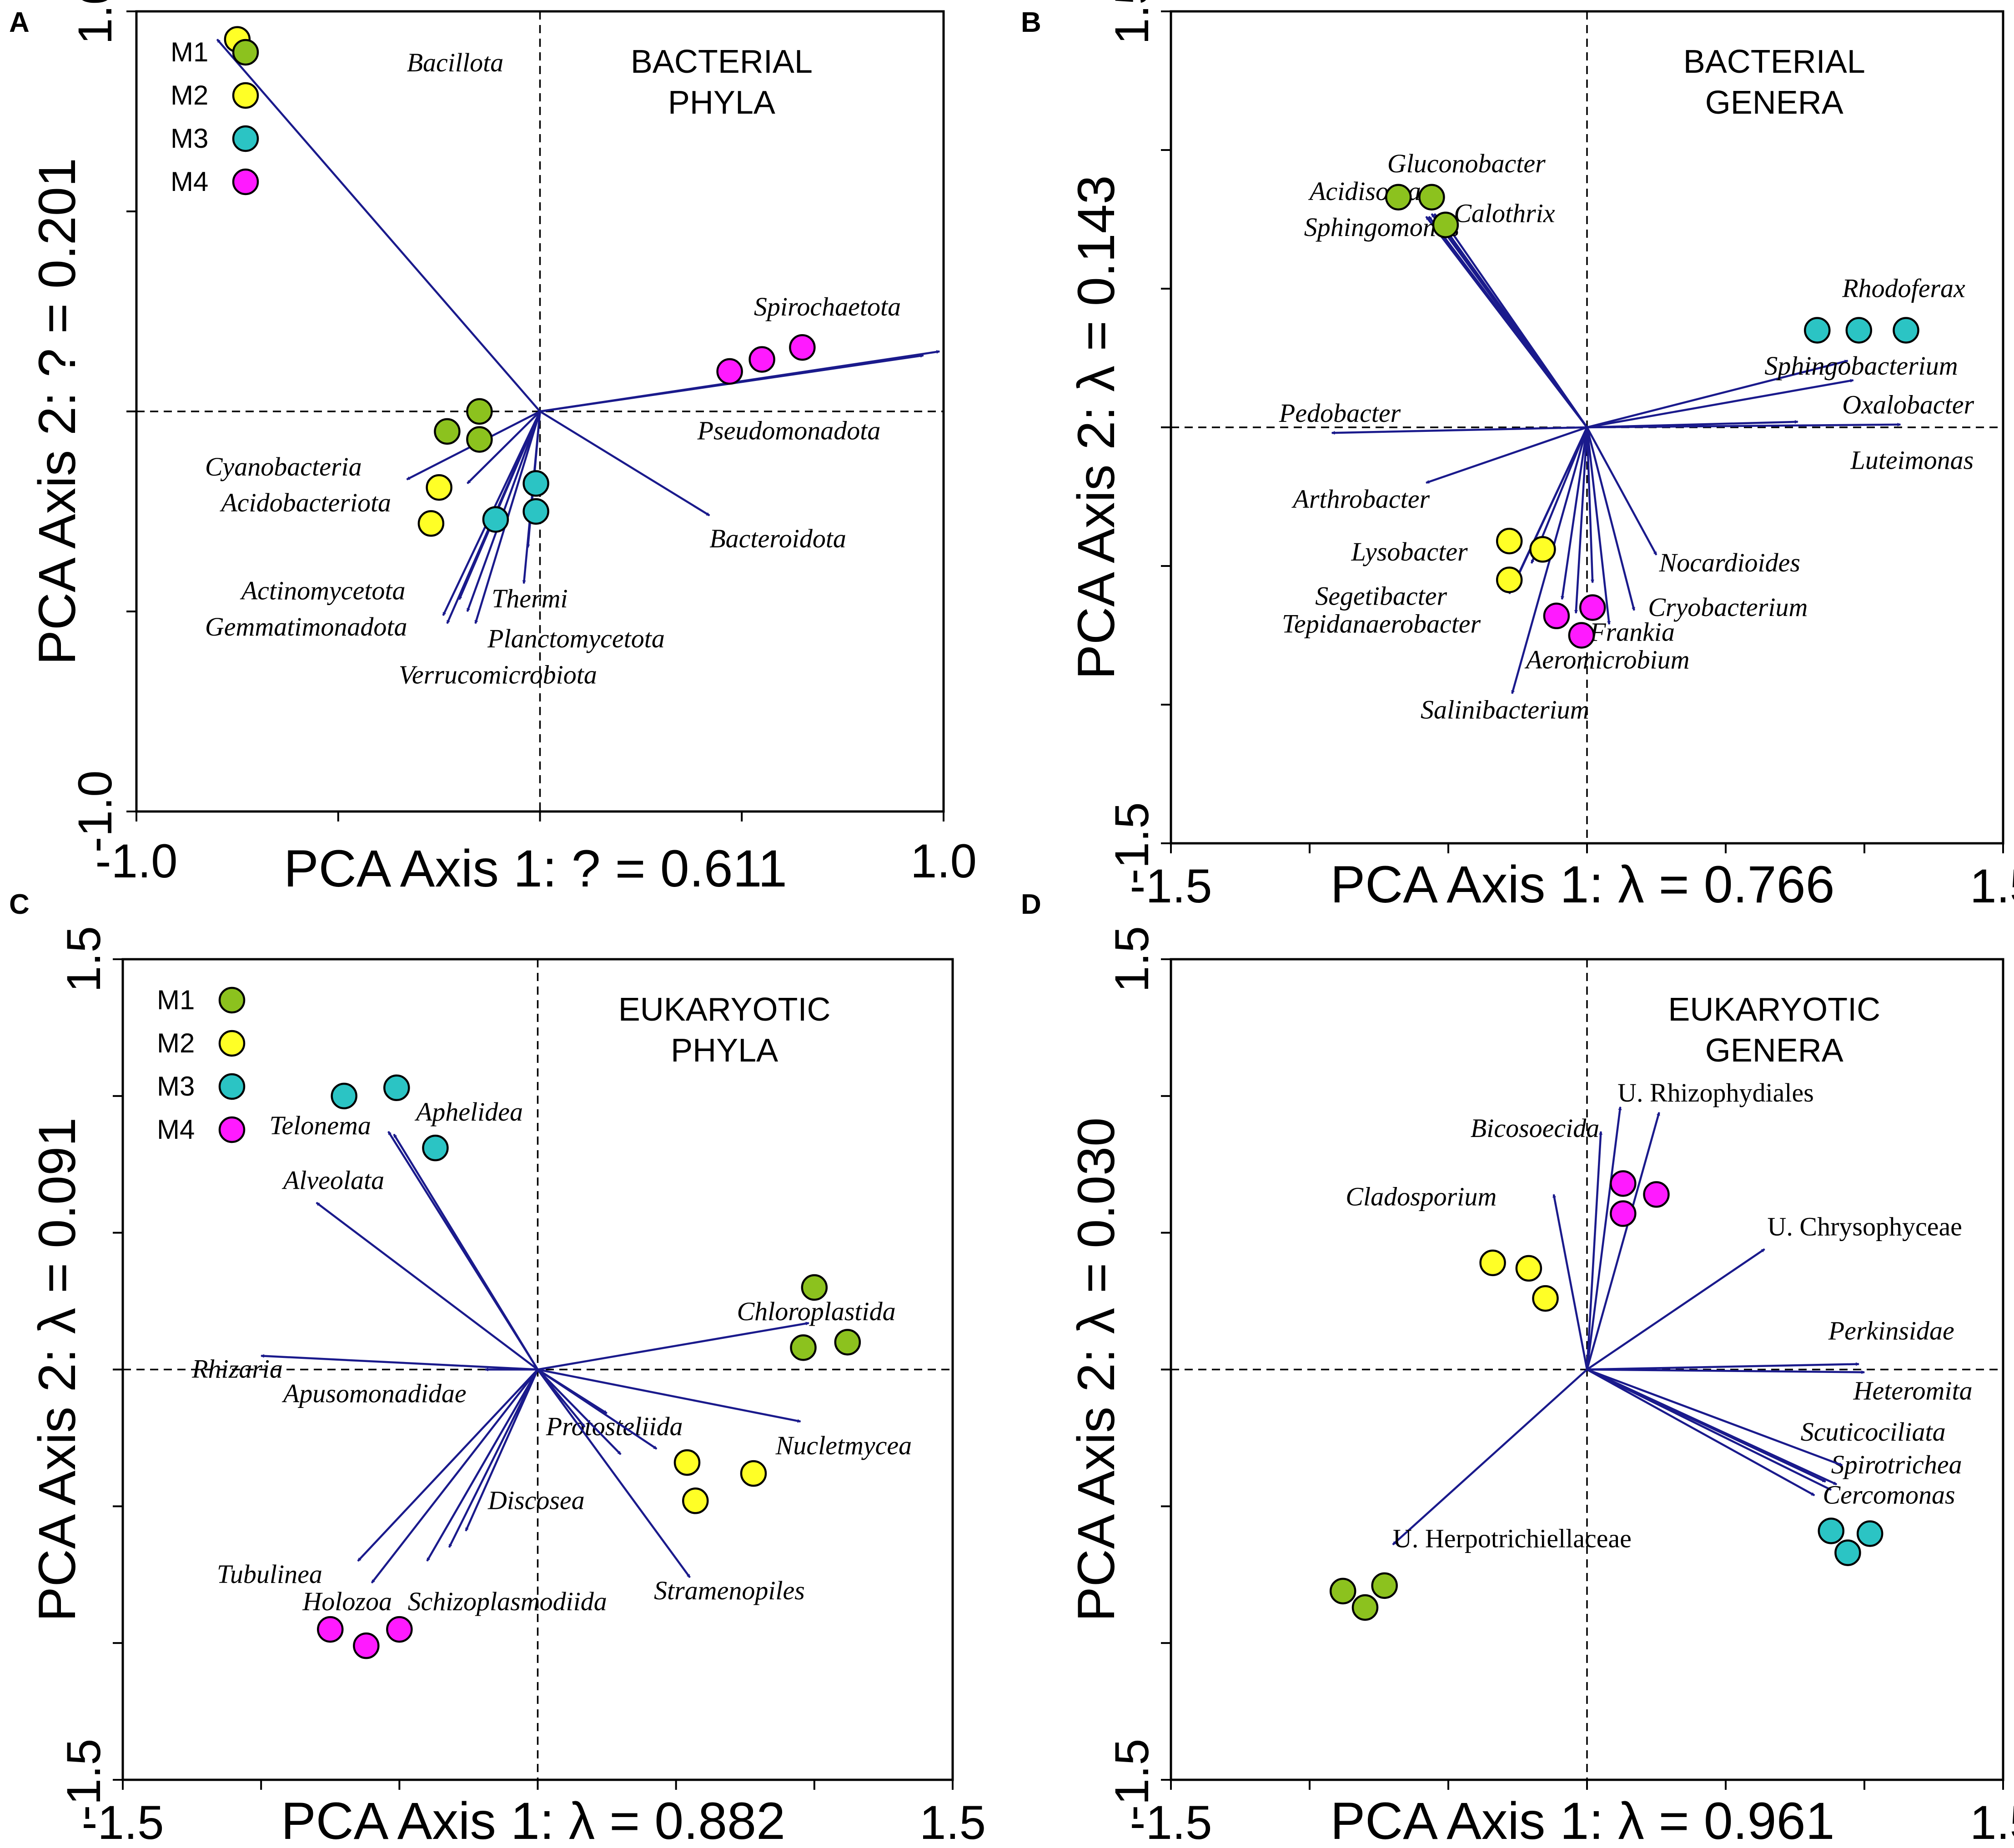 Image resolution: width=2014 pixels, height=1848 pixels. I want to click on legend-label: M3, so click(189, 139).